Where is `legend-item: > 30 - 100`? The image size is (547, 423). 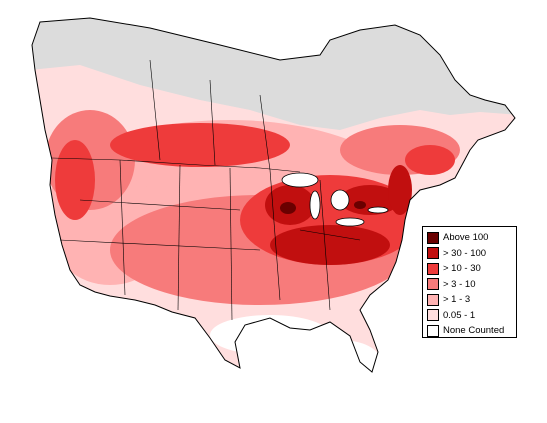 legend-item: > 30 - 100 is located at coordinates (469, 254).